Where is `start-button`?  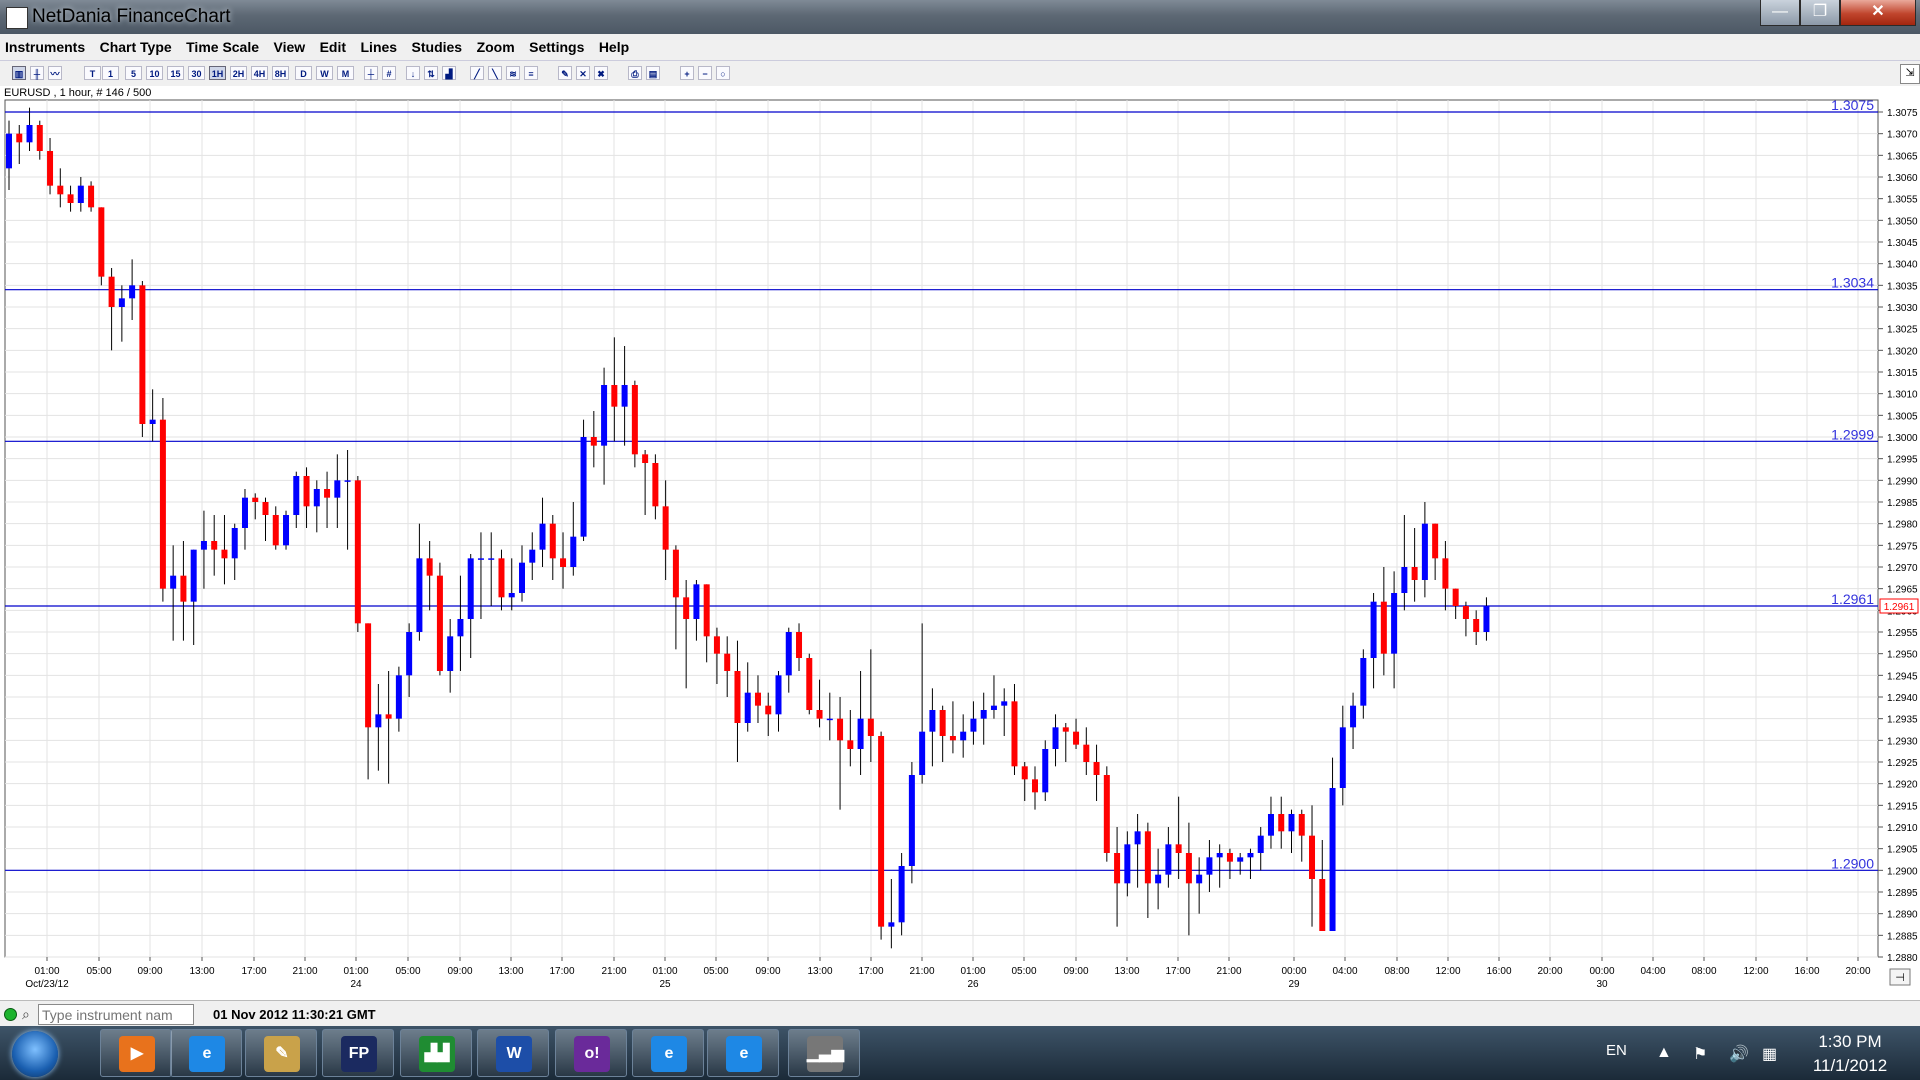 start-button is located at coordinates (35, 1054).